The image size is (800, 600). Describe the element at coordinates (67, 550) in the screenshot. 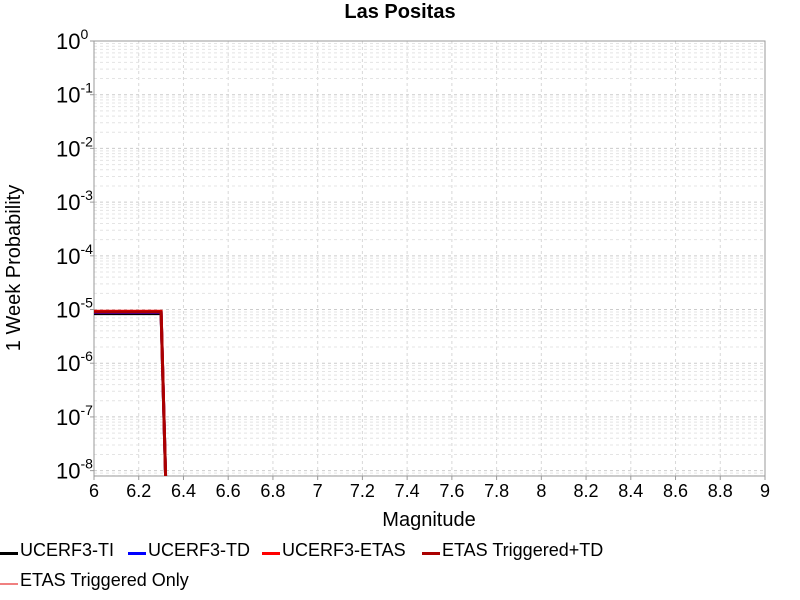

I see `legend-label: UCERF3-TI` at that location.